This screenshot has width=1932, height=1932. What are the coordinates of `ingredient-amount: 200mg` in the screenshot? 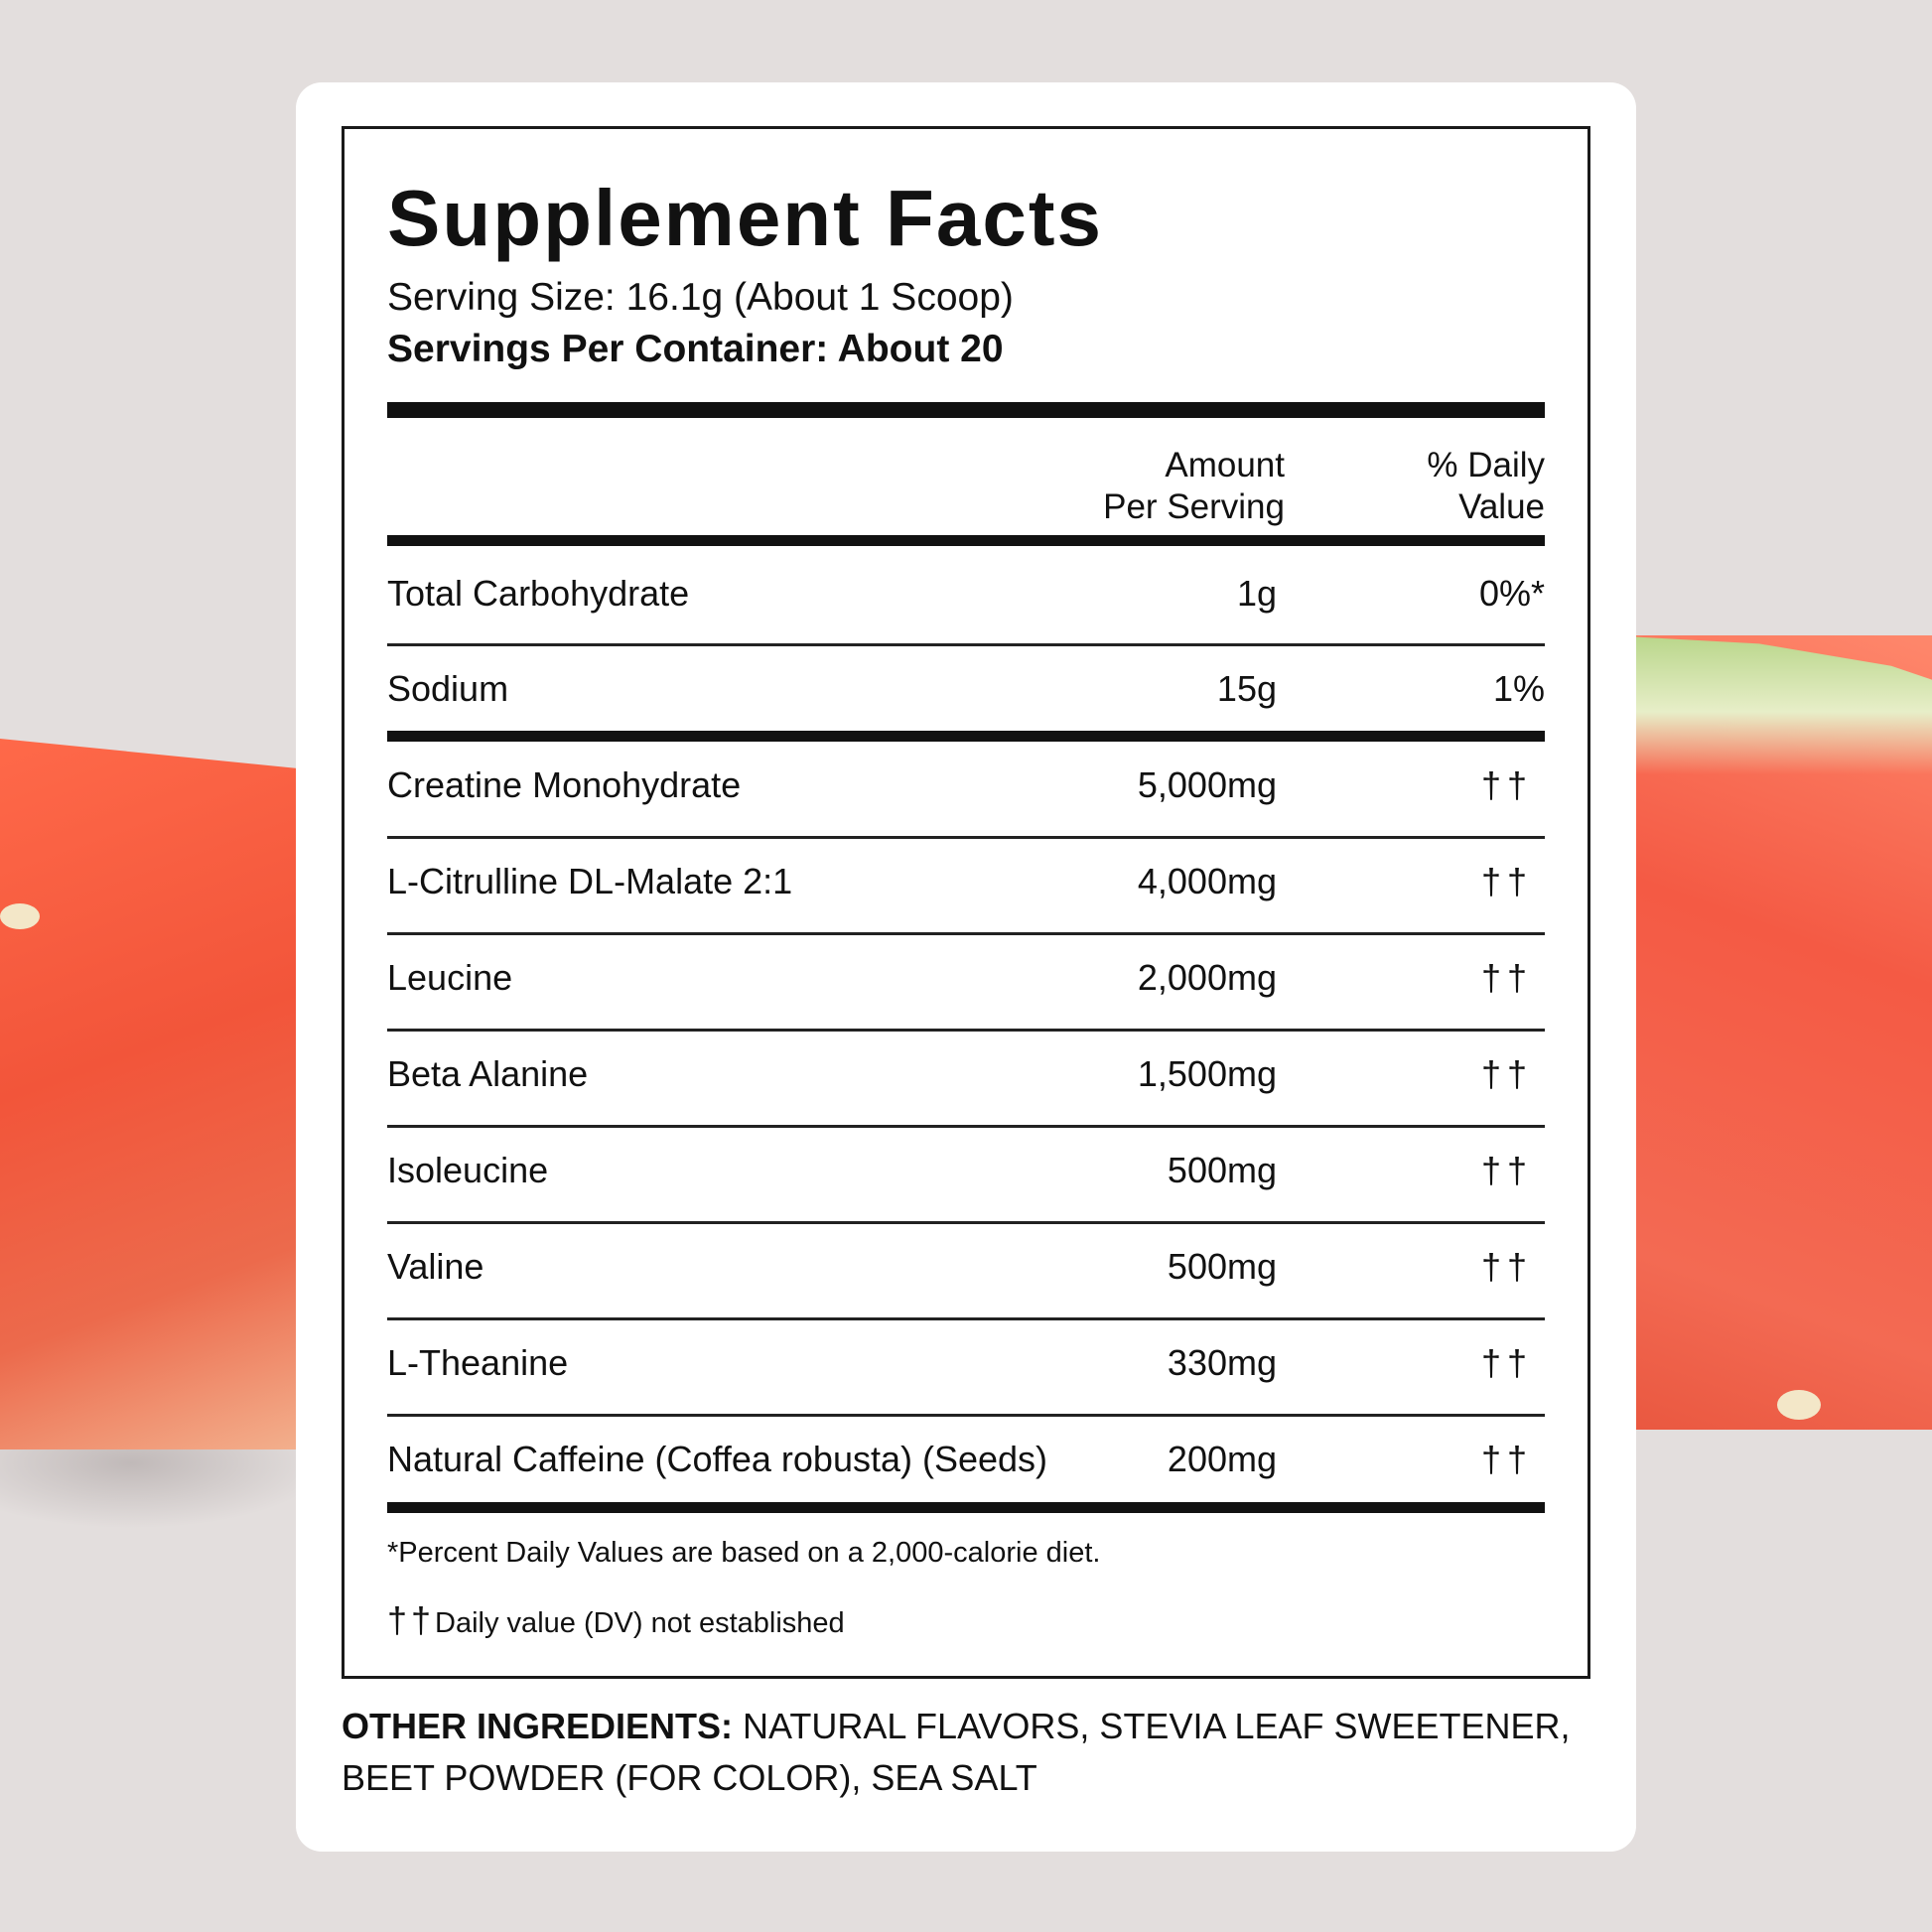 It's located at (1222, 1459).